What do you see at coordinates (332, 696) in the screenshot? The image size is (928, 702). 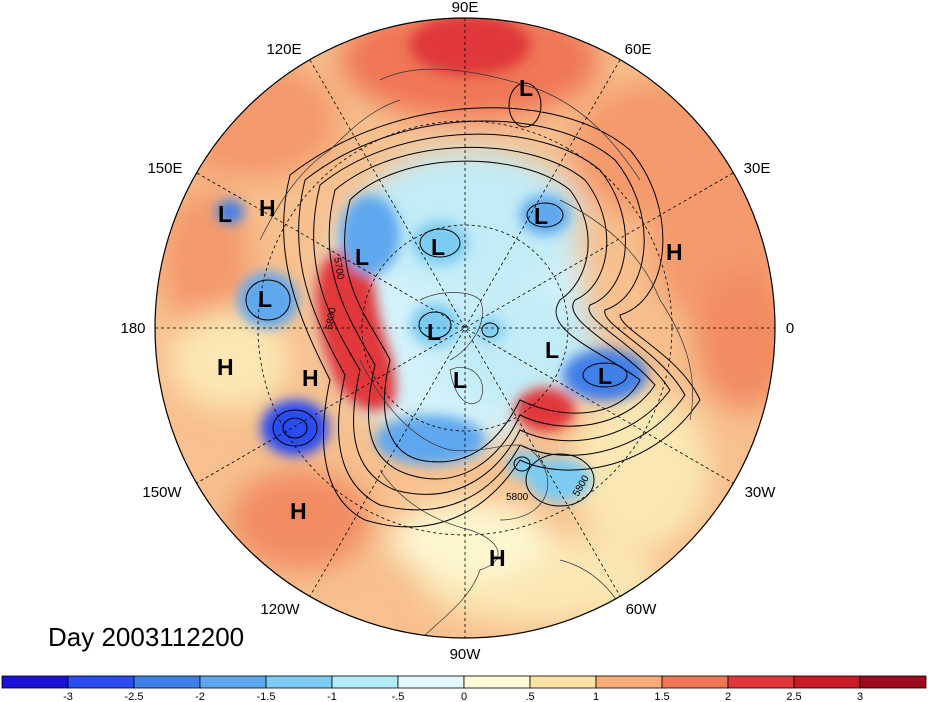 I see `colorbar-tick-label: -1` at bounding box center [332, 696].